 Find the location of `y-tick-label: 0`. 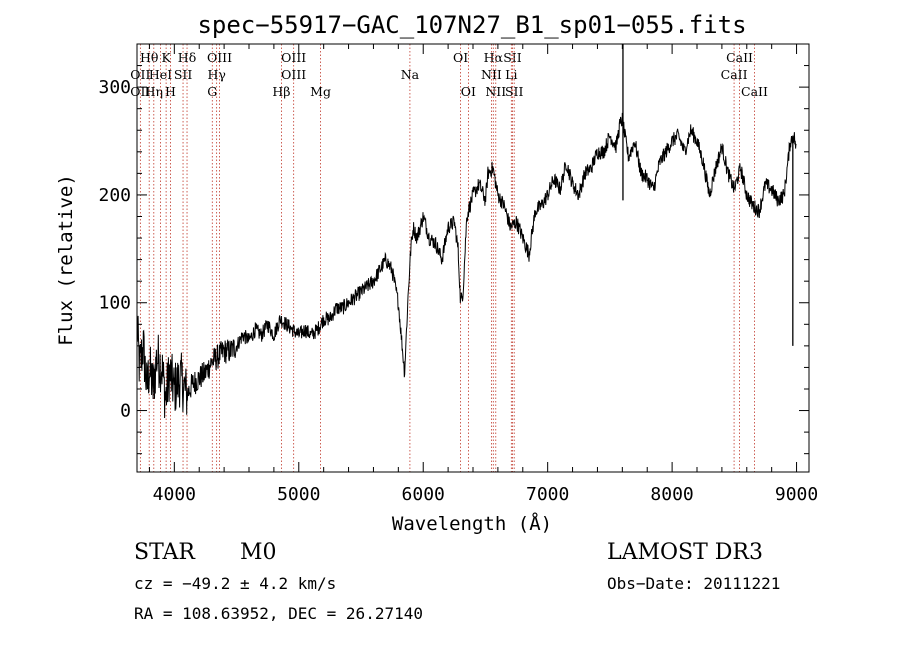

y-tick-label: 0 is located at coordinates (125, 411).